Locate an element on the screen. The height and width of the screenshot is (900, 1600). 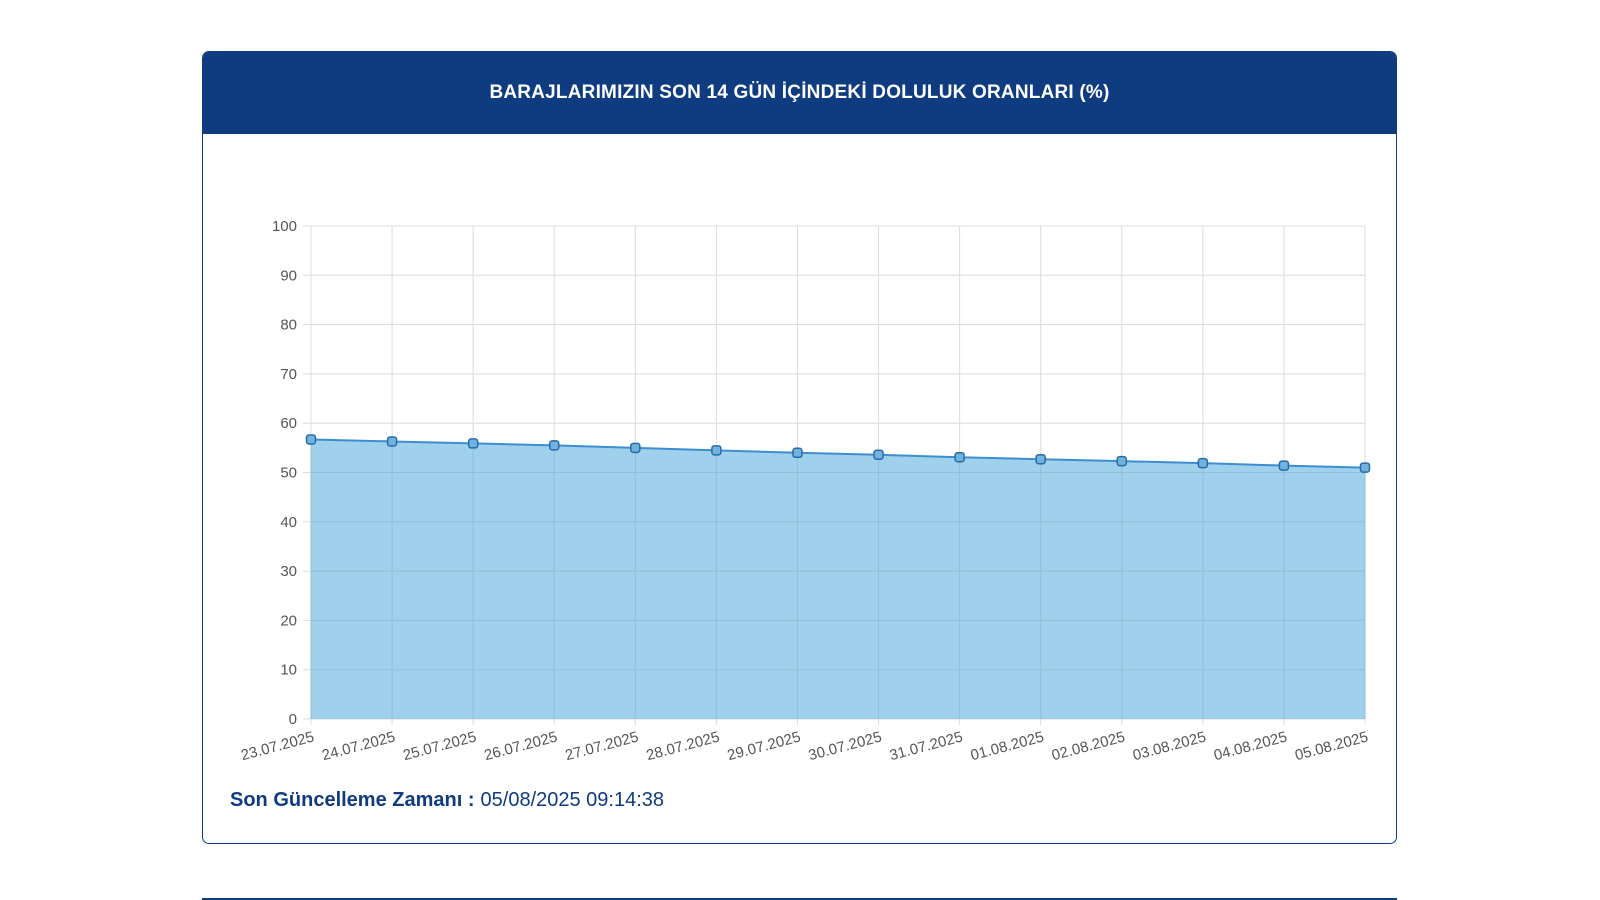
x-tick-label: 26.07.2025 is located at coordinates (520, 746).